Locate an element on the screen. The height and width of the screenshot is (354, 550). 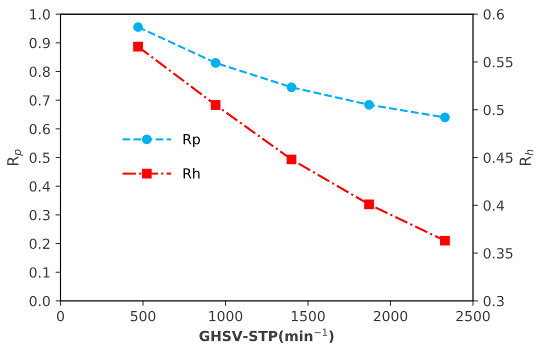
y-tick-label: 0.5 is located at coordinates (40, 158).